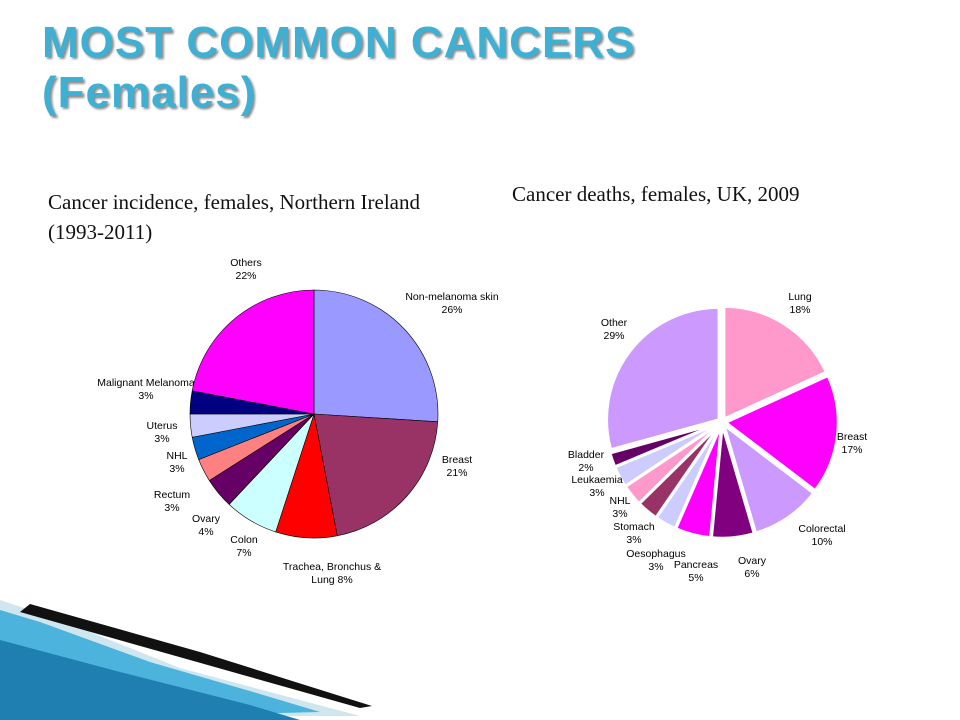 The height and width of the screenshot is (720, 960). What do you see at coordinates (376, 356) in the screenshot?
I see `incidence-slice-non-melanoma-skin` at bounding box center [376, 356].